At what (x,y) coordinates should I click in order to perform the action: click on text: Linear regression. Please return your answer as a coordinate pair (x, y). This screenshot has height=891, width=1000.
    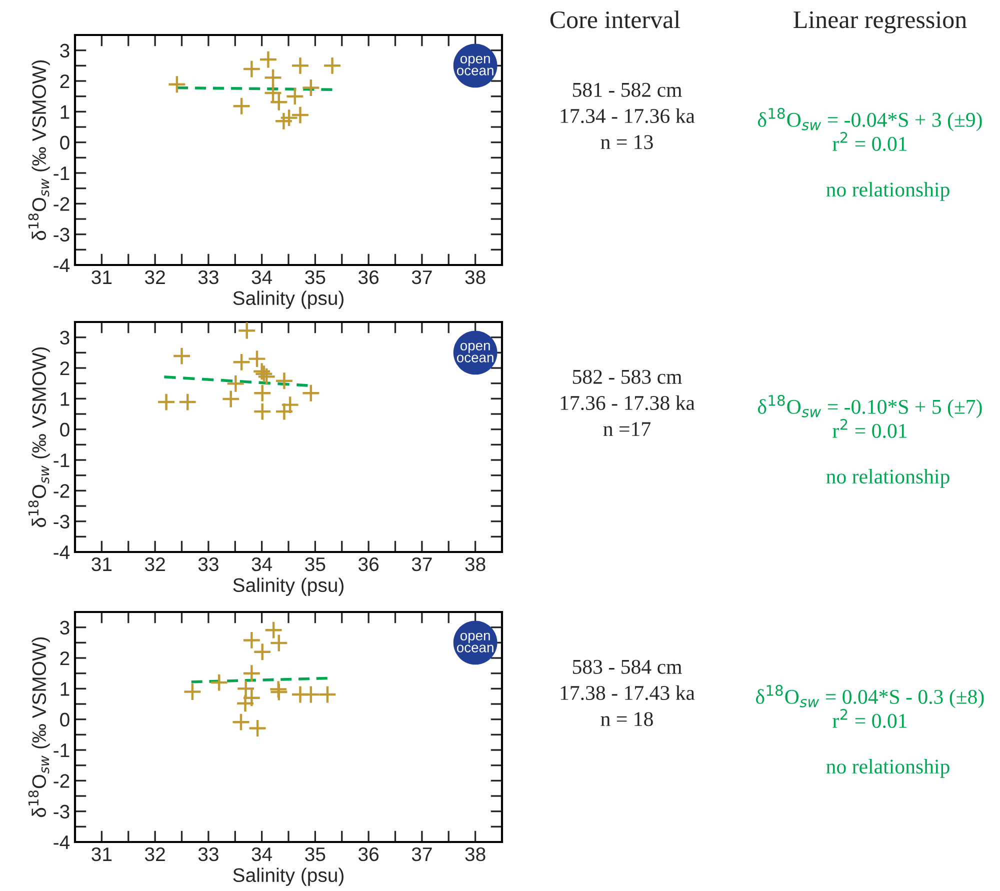
    Looking at the image, I should click on (880, 22).